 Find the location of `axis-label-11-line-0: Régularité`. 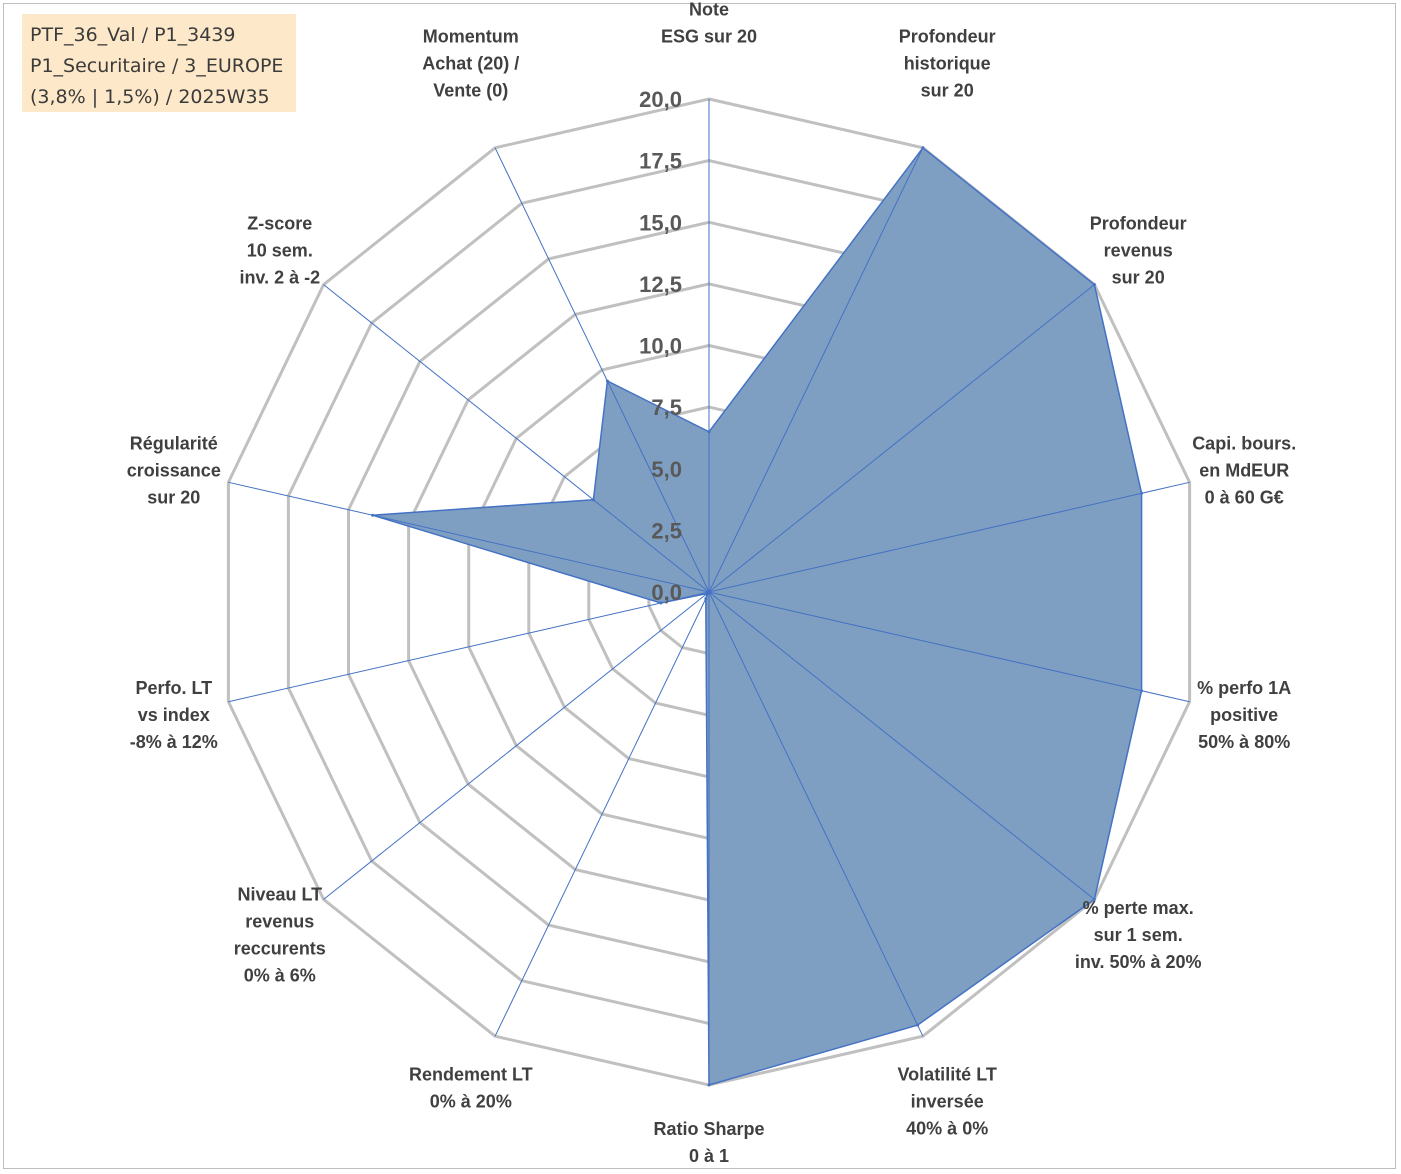

axis-label-11-line-0: Régularité is located at coordinates (174, 444).